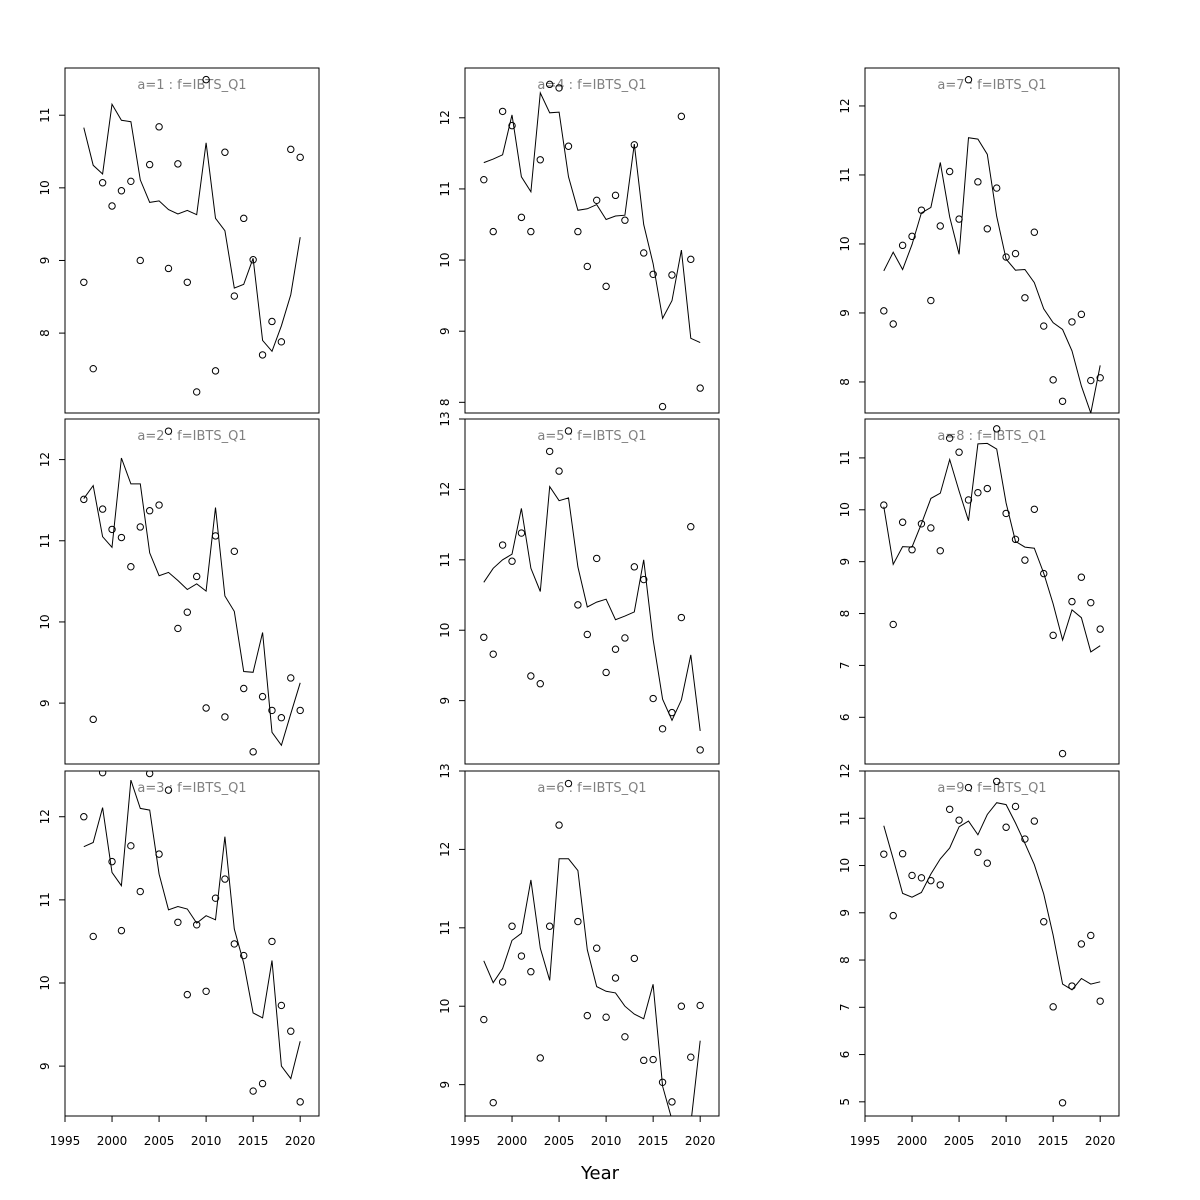 The height and width of the screenshot is (1200, 1200). I want to click on panel-3-x-tick-label: 1995, so click(65, 1141).